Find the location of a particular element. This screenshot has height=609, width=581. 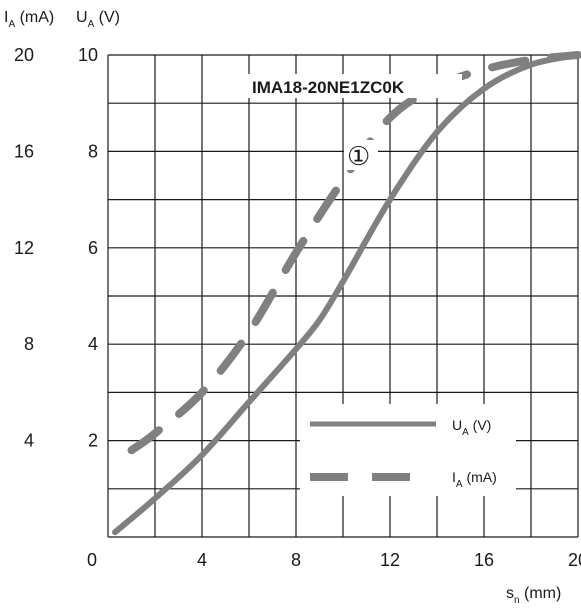

voltage-axis-label: UA (V) is located at coordinates (98, 19).